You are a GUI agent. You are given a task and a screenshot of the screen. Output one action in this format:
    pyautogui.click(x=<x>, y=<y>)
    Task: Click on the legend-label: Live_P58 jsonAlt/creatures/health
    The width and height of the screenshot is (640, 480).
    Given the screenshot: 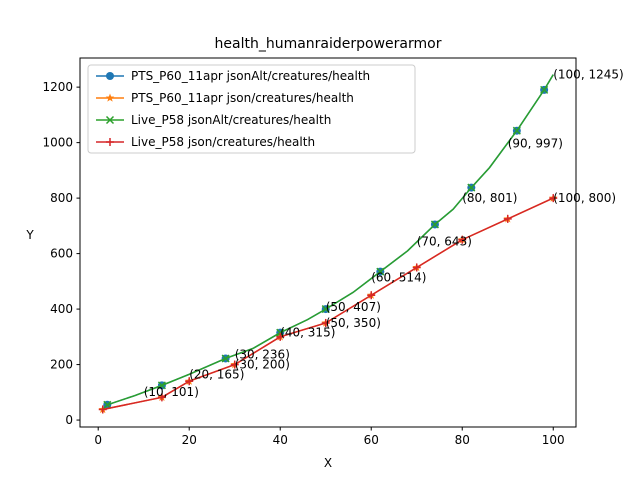 What is the action you would take?
    pyautogui.click(x=231, y=120)
    